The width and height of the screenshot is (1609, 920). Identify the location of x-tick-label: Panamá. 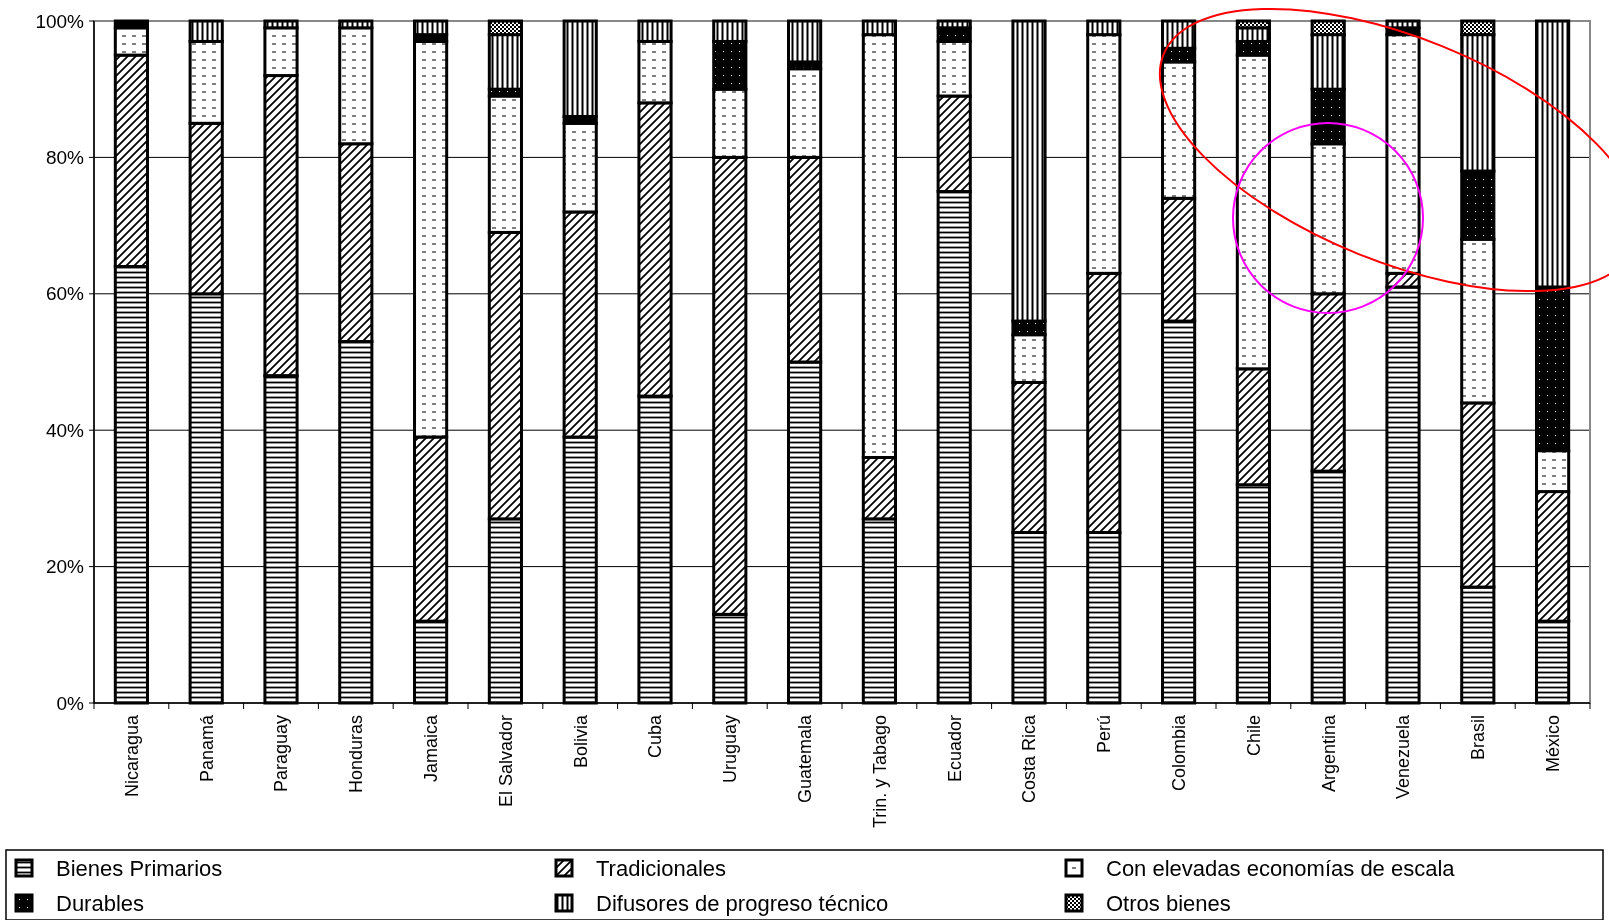
(206, 748).